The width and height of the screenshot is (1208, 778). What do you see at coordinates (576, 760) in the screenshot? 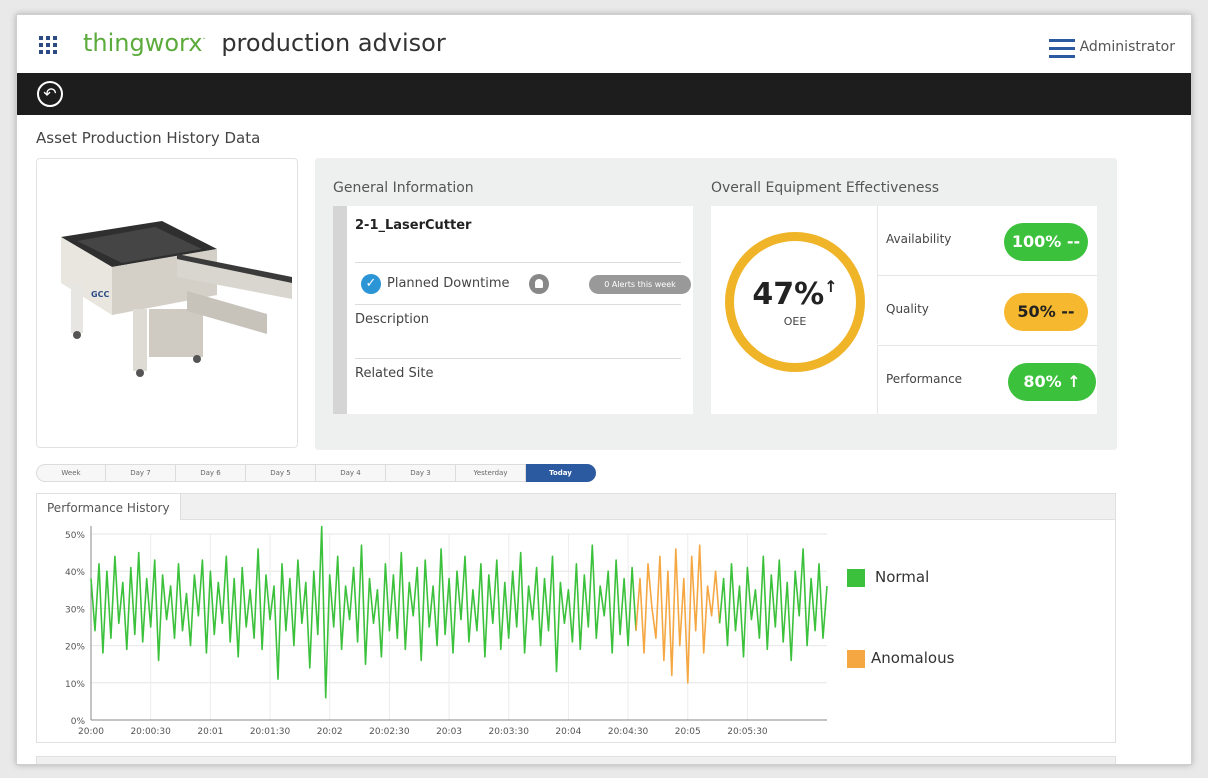
I see `bottom-panel` at bounding box center [576, 760].